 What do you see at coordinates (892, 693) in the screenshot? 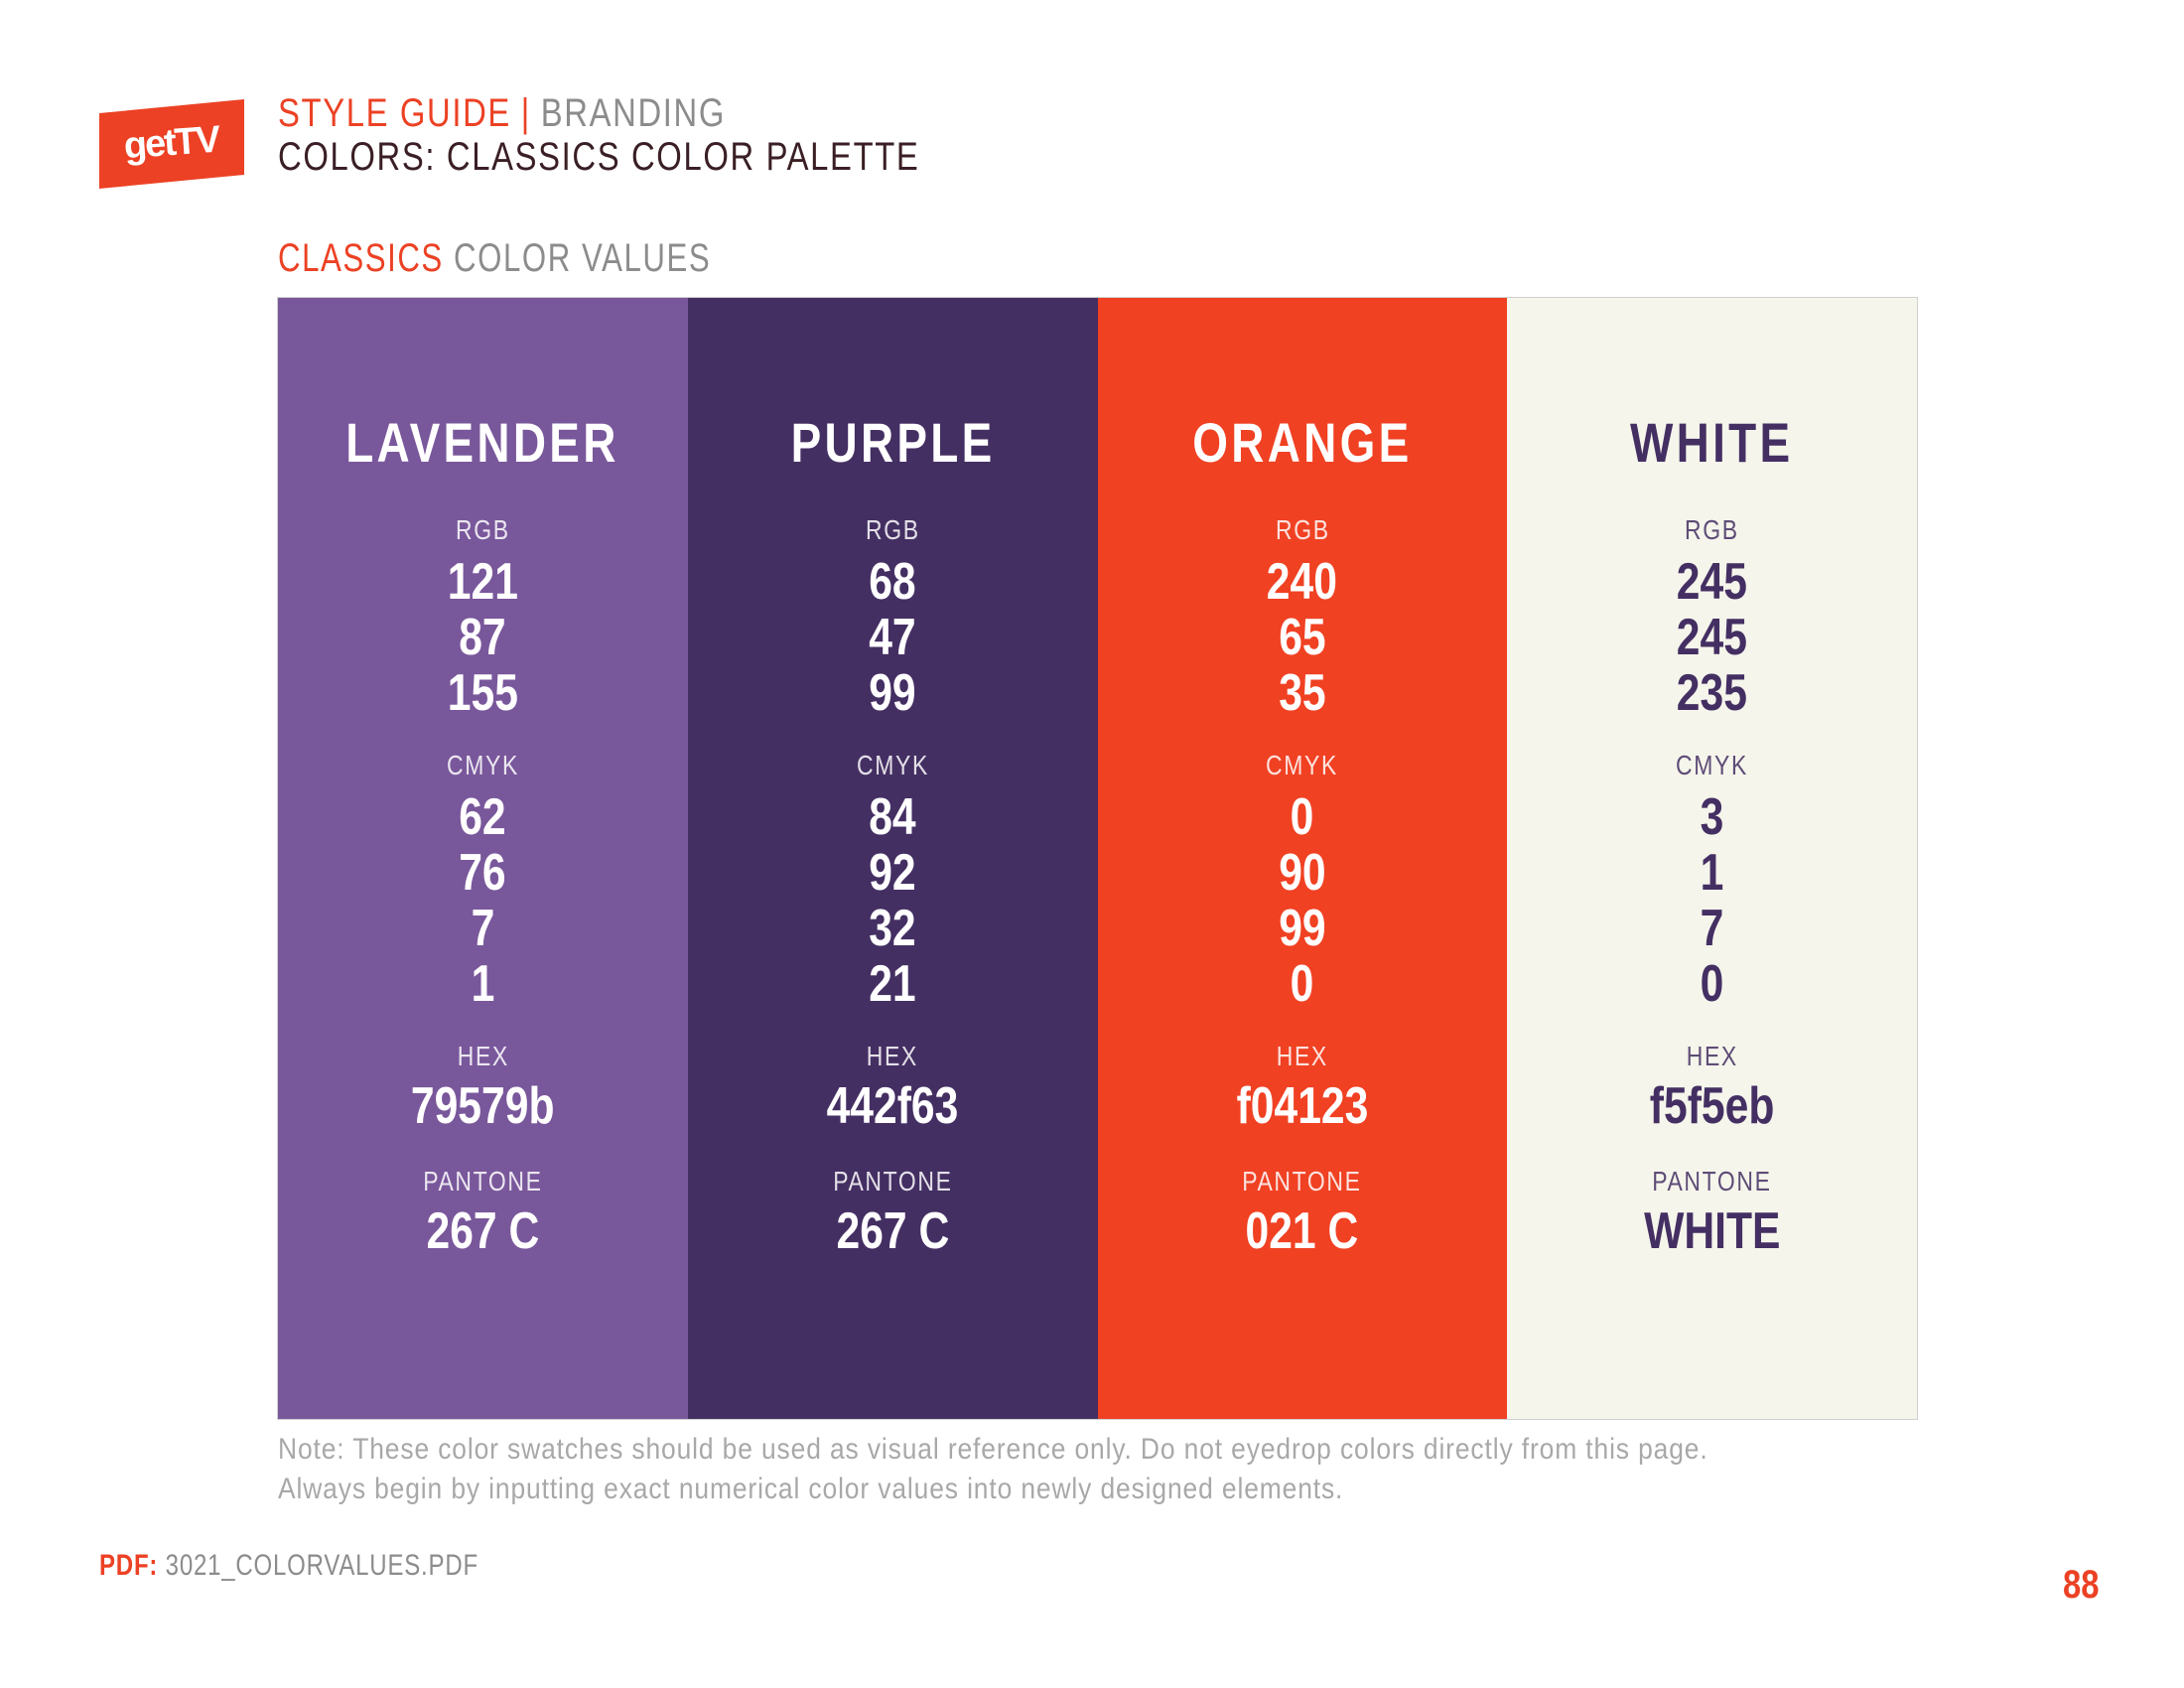
I see `rgb-b-value: 99` at bounding box center [892, 693].